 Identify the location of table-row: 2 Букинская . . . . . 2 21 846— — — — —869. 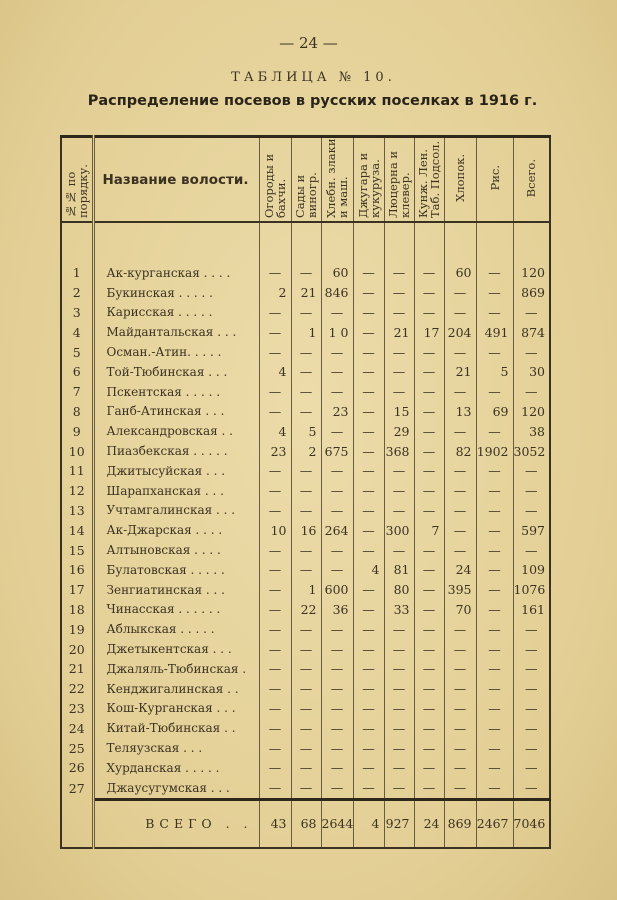
(305, 292).